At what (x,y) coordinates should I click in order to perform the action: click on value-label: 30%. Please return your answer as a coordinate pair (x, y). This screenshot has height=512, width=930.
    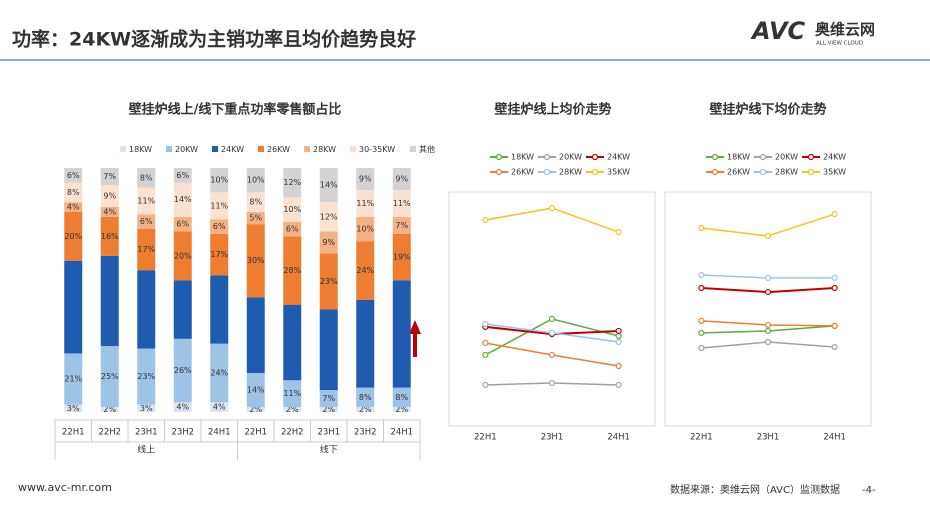
    Looking at the image, I should click on (256, 260).